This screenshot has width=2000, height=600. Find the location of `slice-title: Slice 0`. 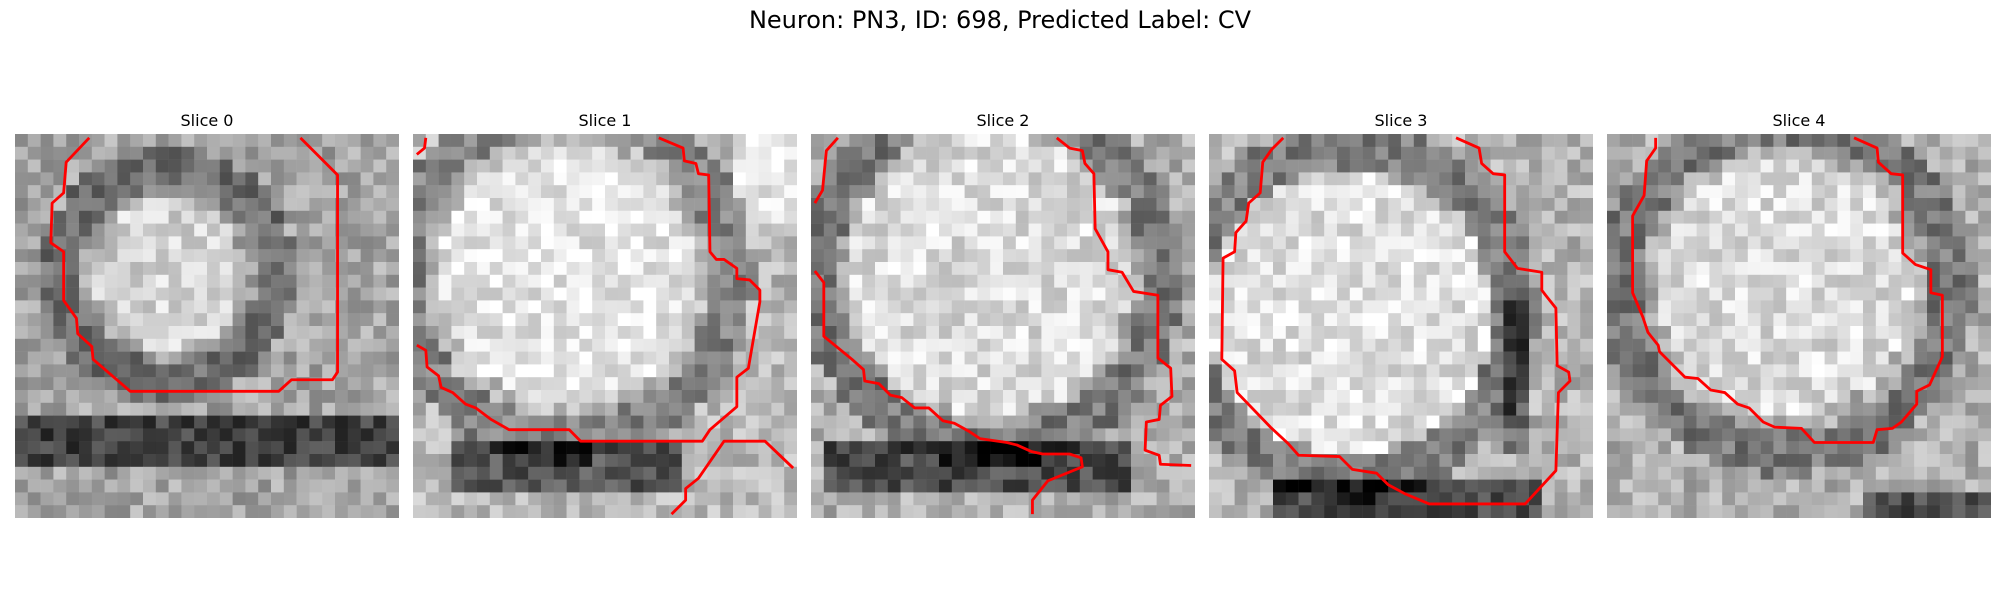

slice-title: Slice 0 is located at coordinates (207, 120).